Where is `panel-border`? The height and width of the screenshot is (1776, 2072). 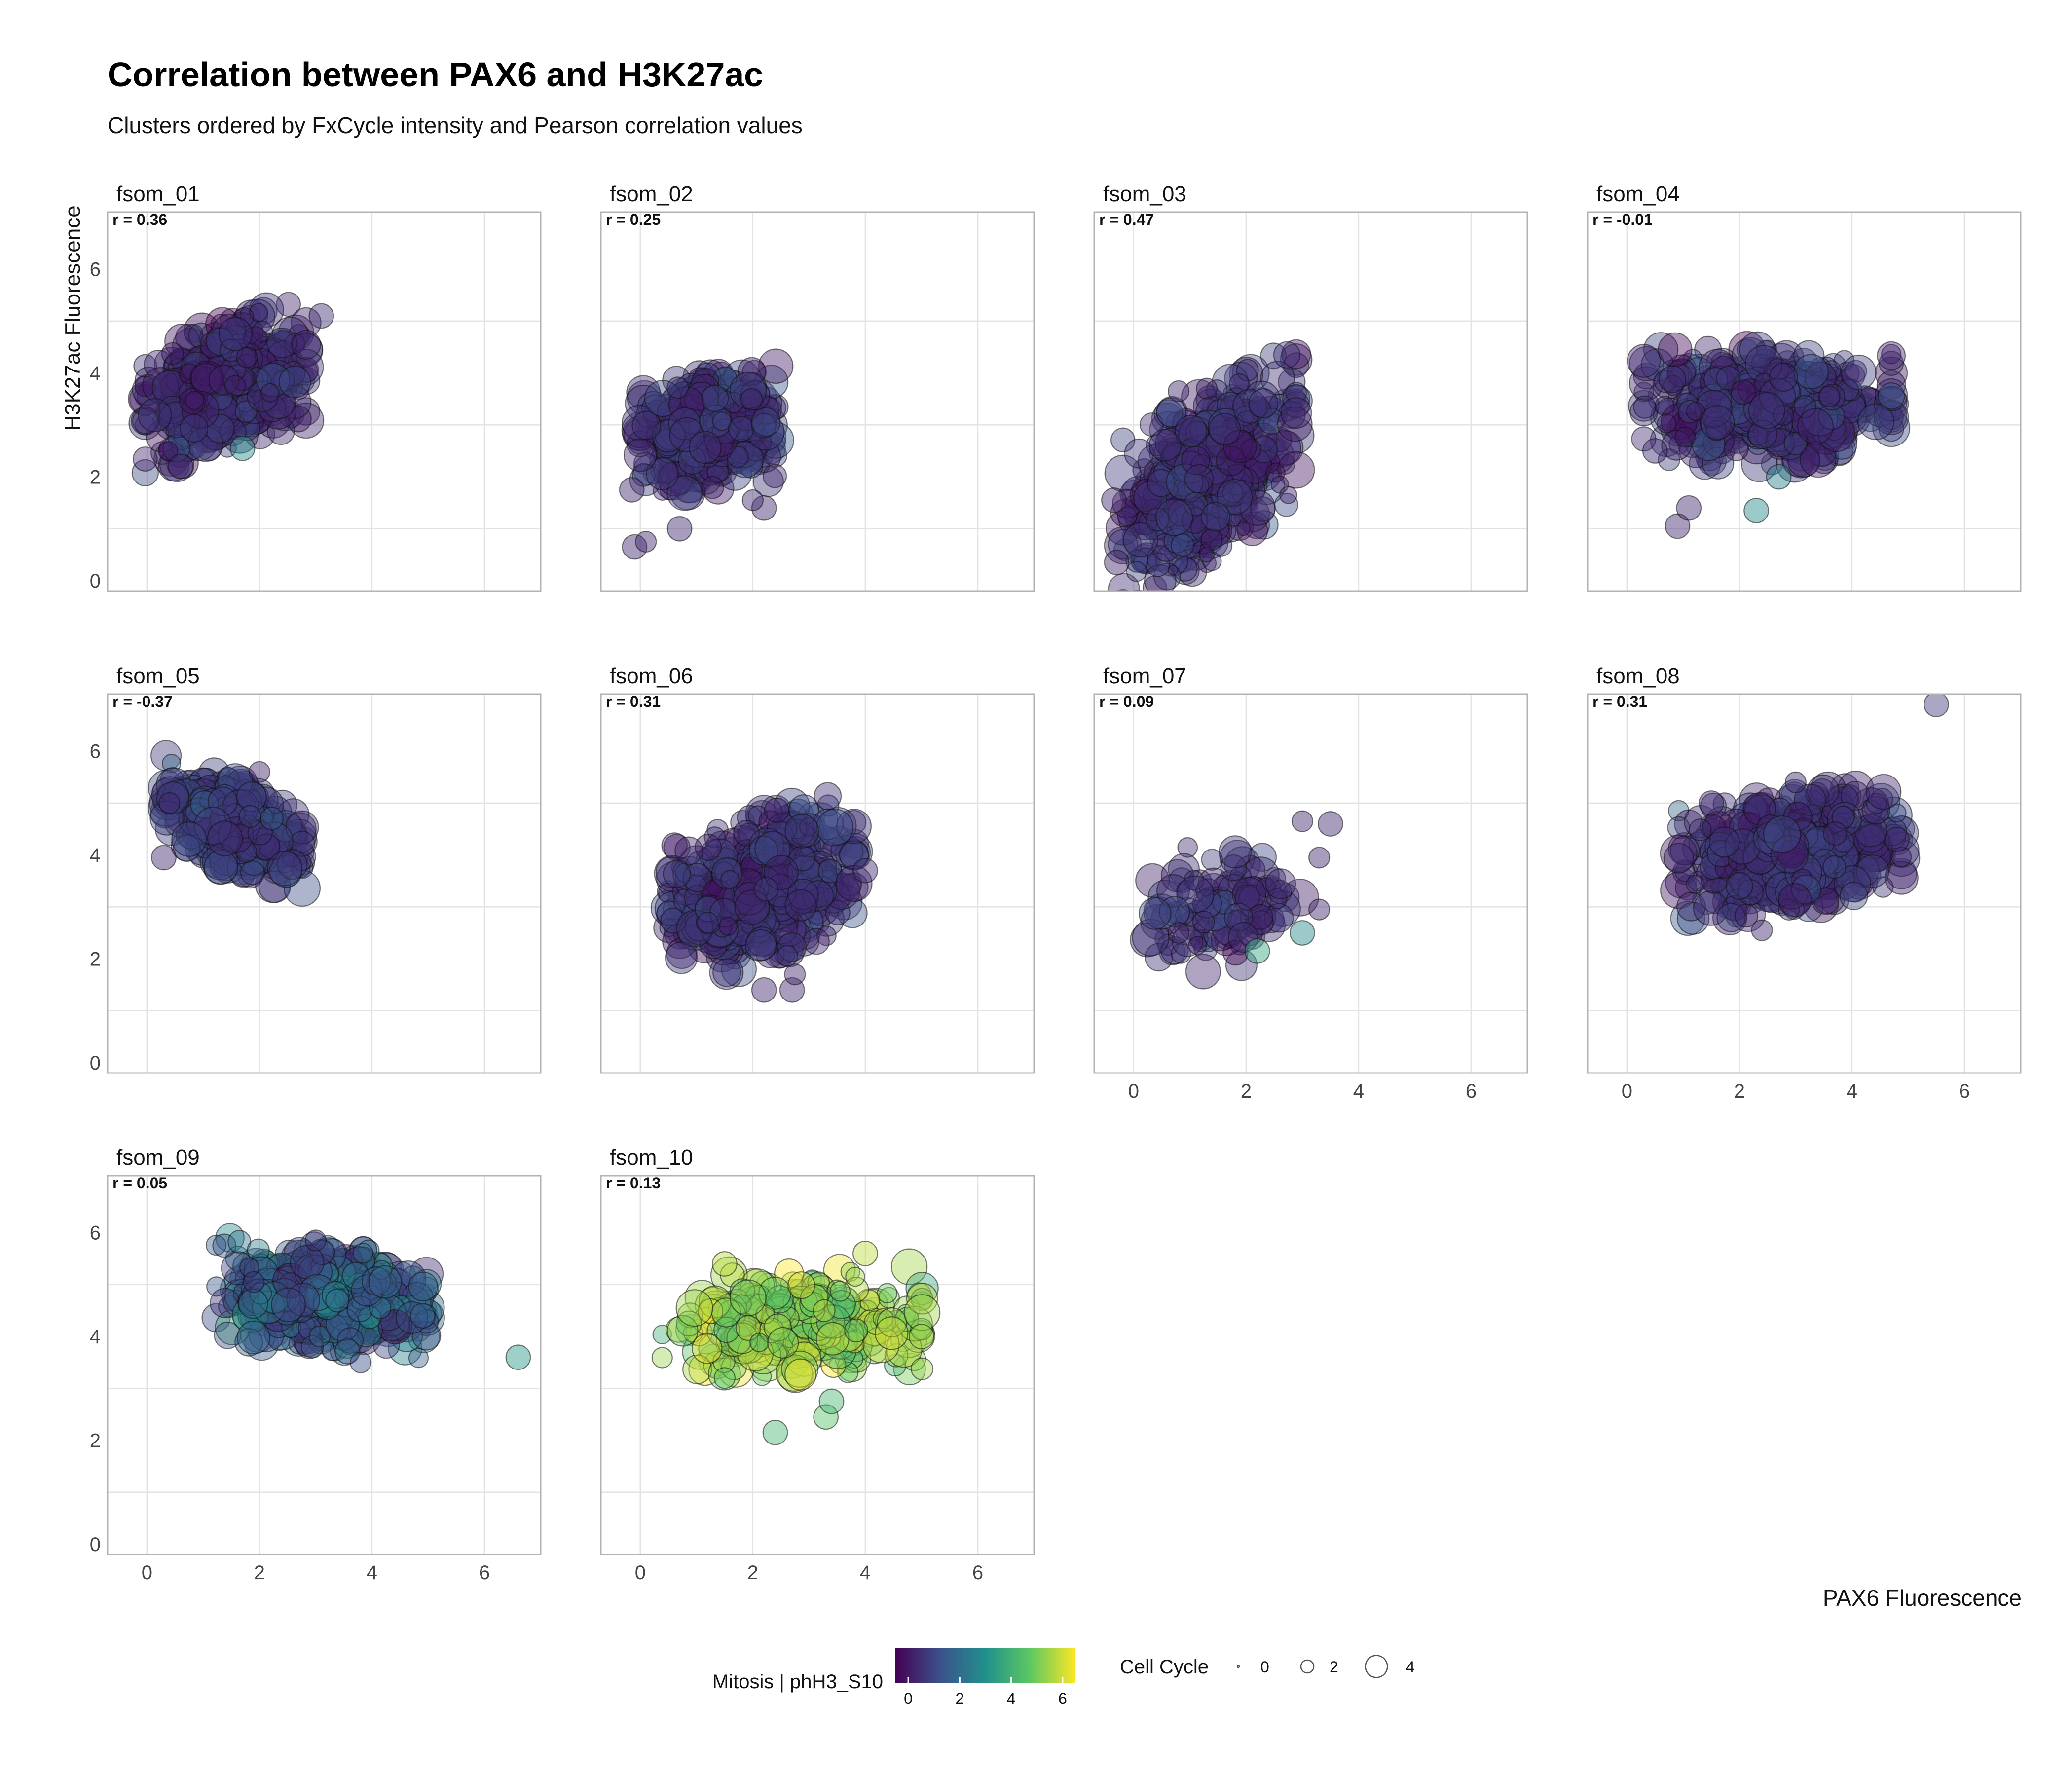
panel-border is located at coordinates (325, 402).